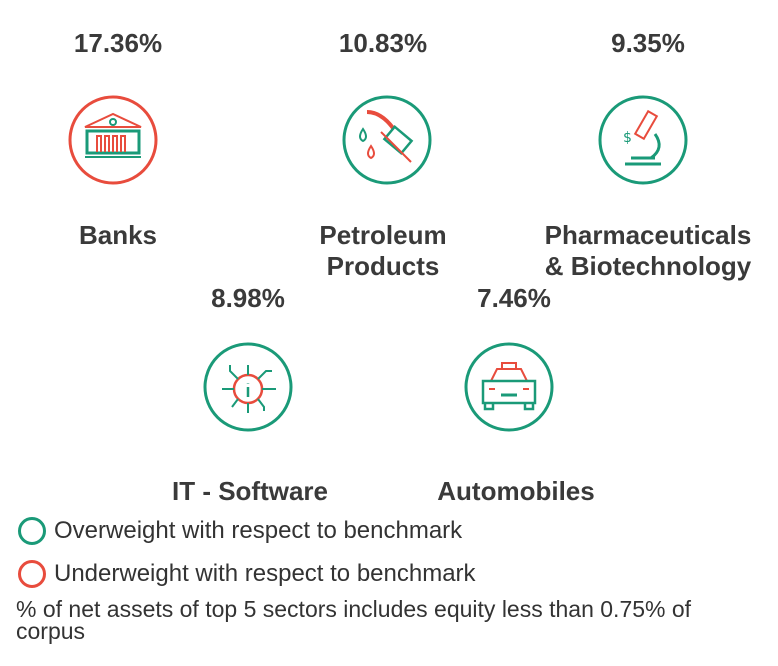 Image resolution: width=778 pixels, height=666 pixels. I want to click on pharma-label: Pharmaceuticals, so click(648, 235).